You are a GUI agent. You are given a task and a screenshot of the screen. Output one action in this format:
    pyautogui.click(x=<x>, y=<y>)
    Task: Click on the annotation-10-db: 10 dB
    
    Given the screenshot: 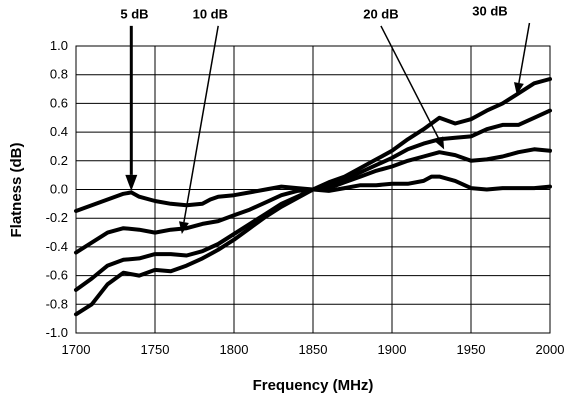 What is the action you would take?
    pyautogui.click(x=203, y=120)
    